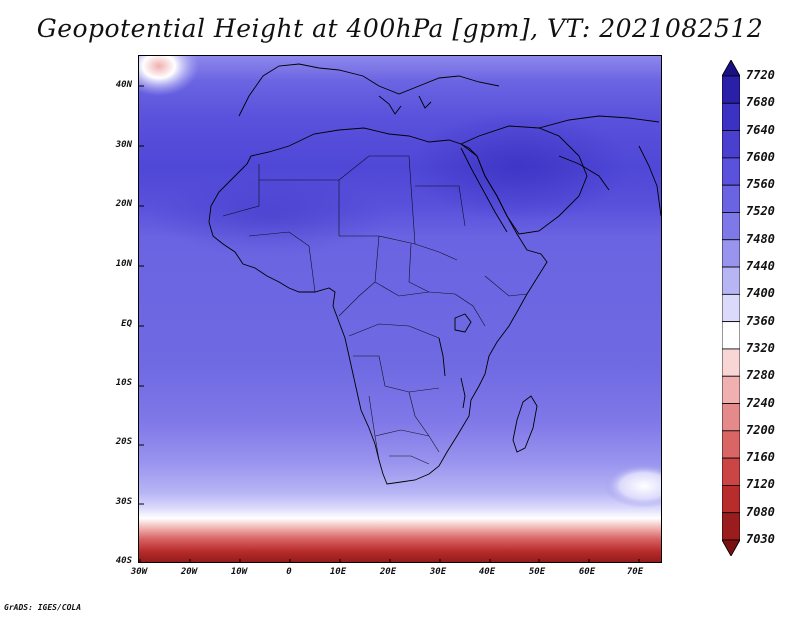 The width and height of the screenshot is (800, 618). What do you see at coordinates (524, 180) in the screenshot?
I see `arabia-coast` at bounding box center [524, 180].